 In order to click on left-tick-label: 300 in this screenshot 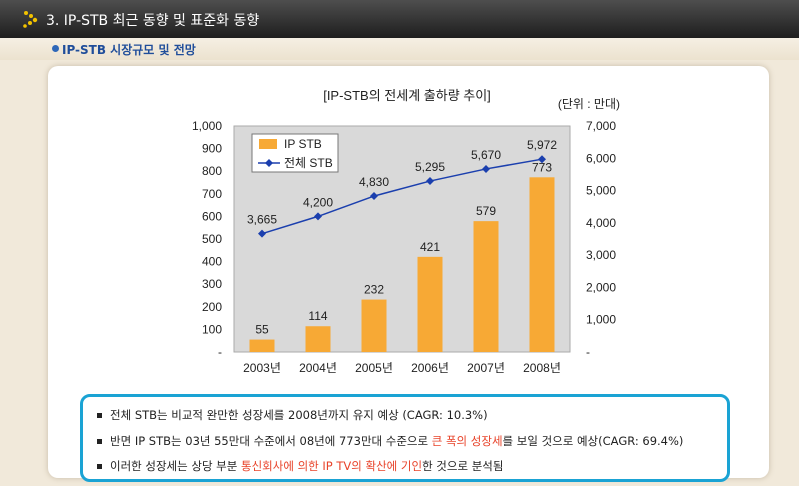, I will do `click(212, 284)`.